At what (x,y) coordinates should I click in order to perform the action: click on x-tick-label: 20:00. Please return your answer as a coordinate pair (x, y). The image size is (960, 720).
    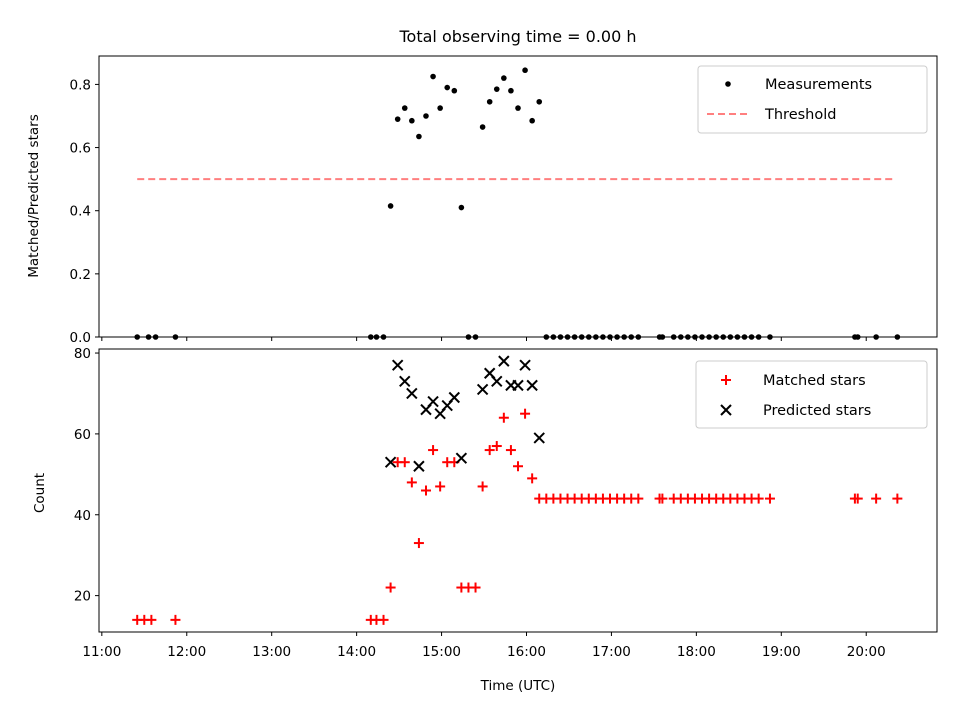
    Looking at the image, I should click on (866, 652).